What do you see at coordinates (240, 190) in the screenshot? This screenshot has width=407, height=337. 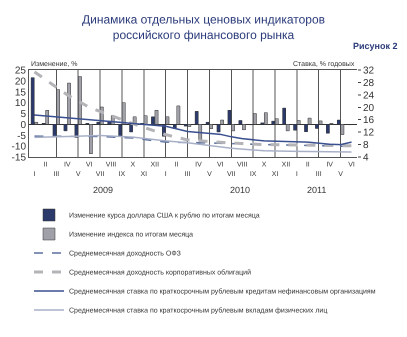 I see `text: 2010` at bounding box center [240, 190].